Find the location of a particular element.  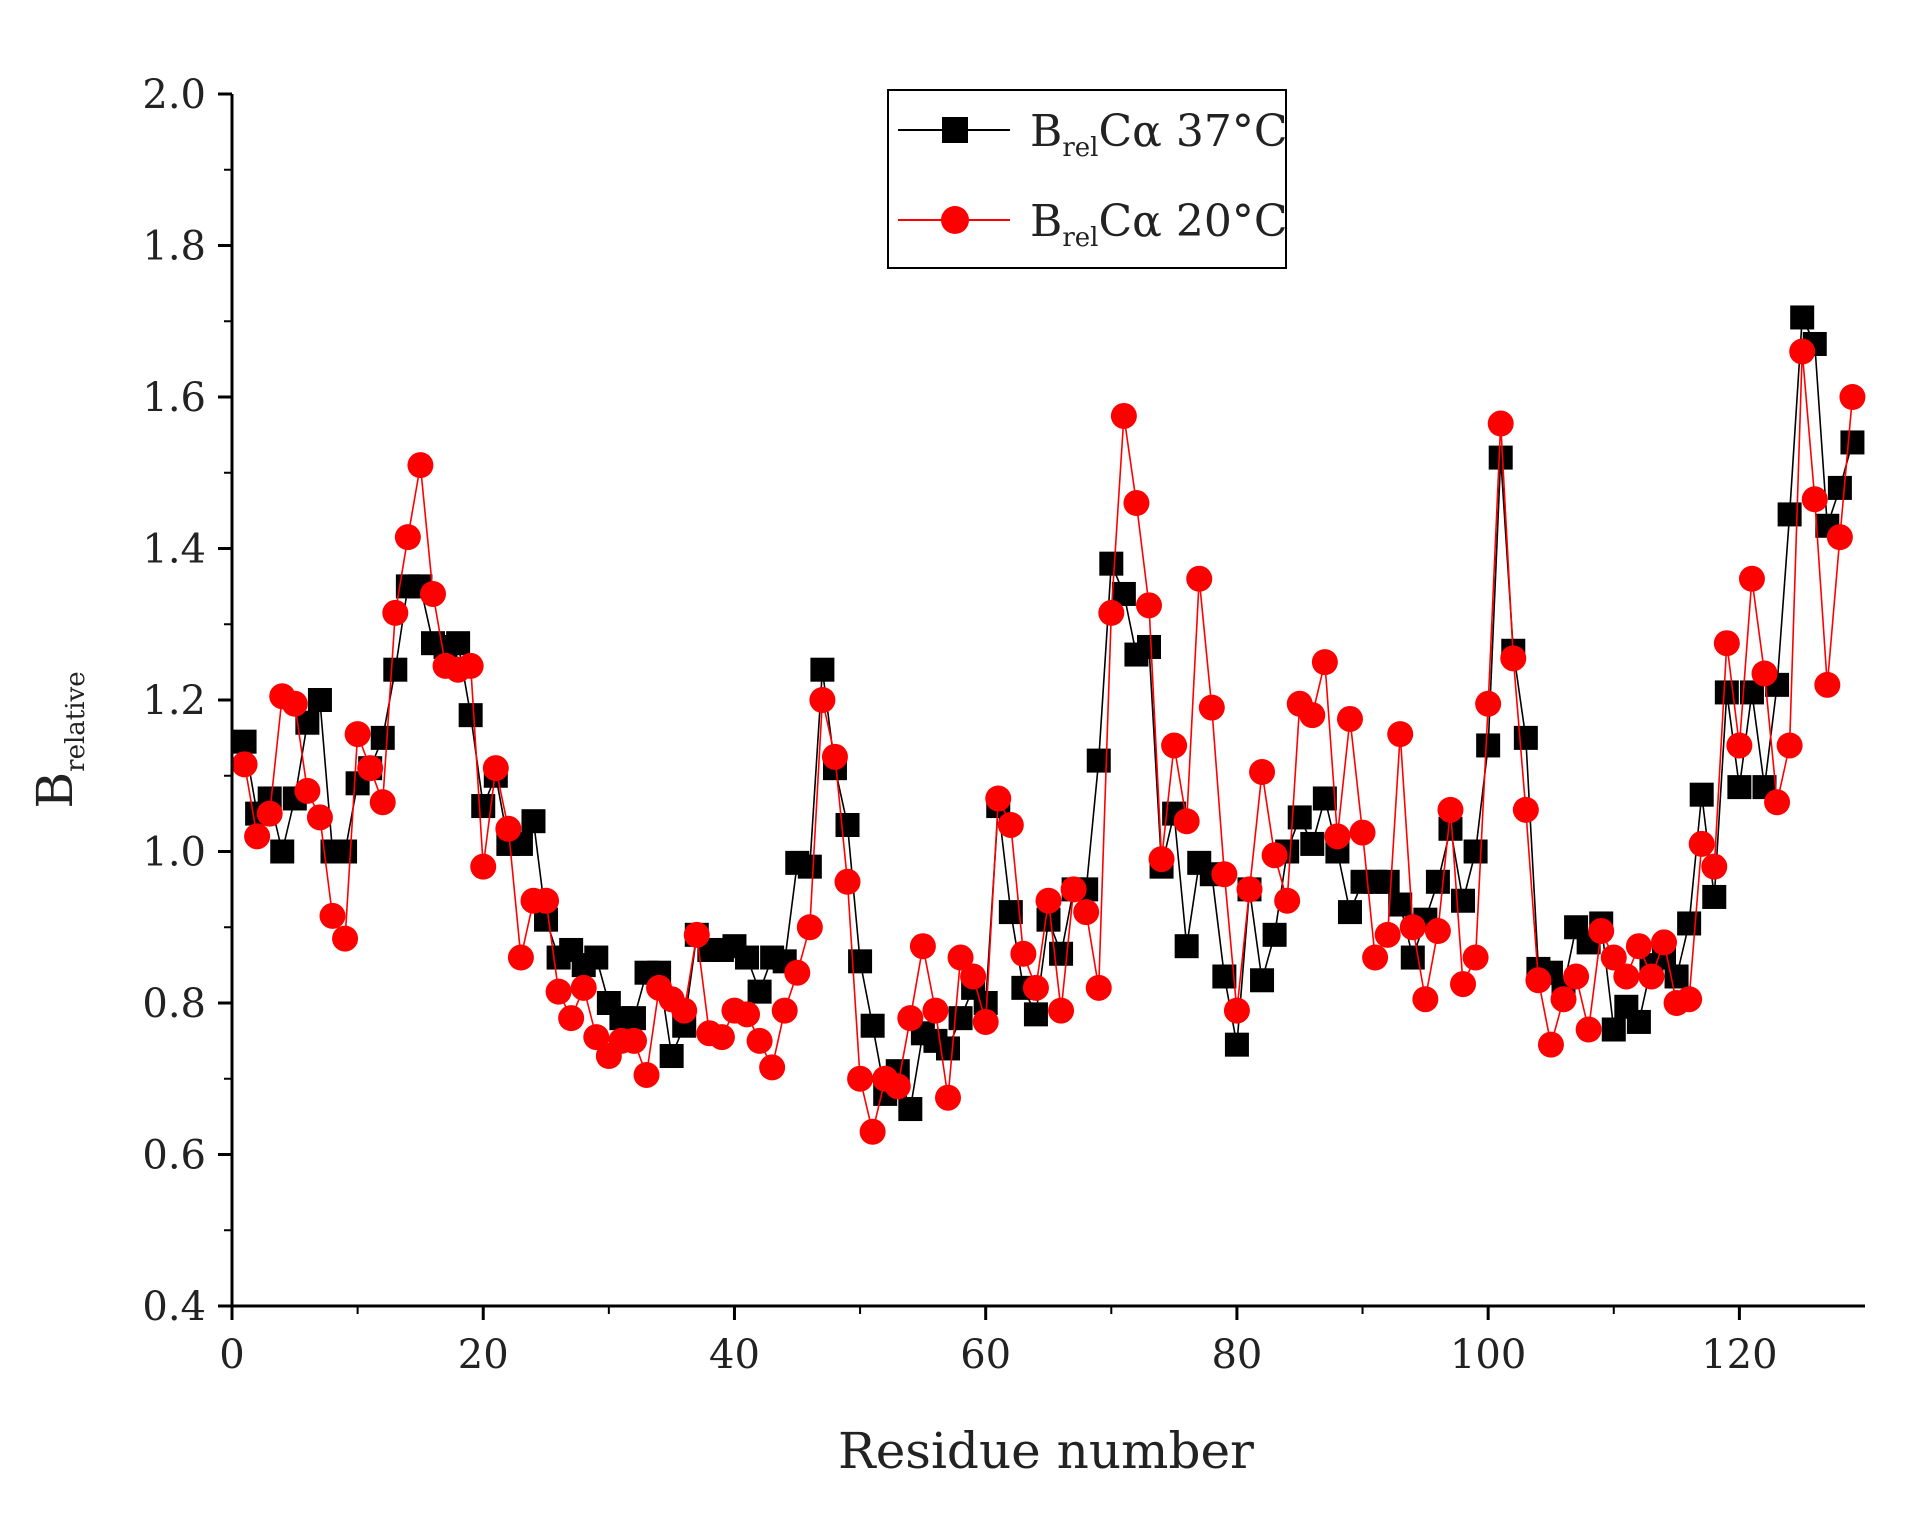

x-tick-label: 40 is located at coordinates (734, 1355).